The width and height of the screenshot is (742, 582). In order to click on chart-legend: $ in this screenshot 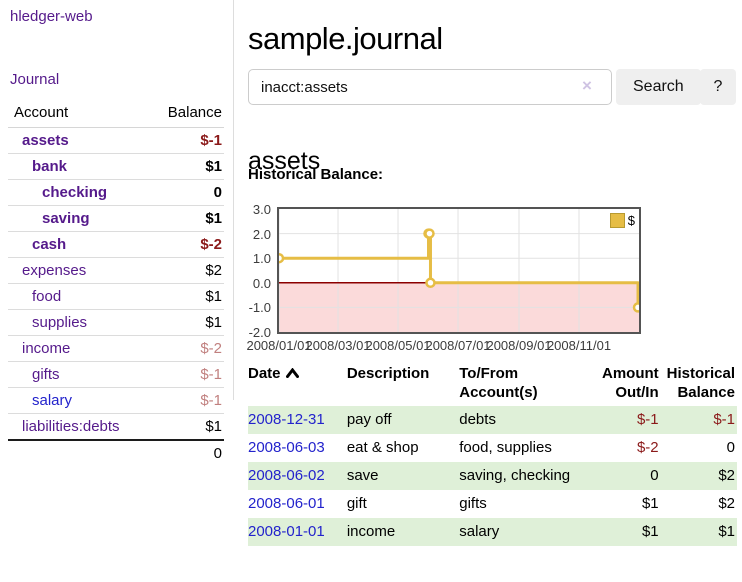, I will do `click(622, 220)`.